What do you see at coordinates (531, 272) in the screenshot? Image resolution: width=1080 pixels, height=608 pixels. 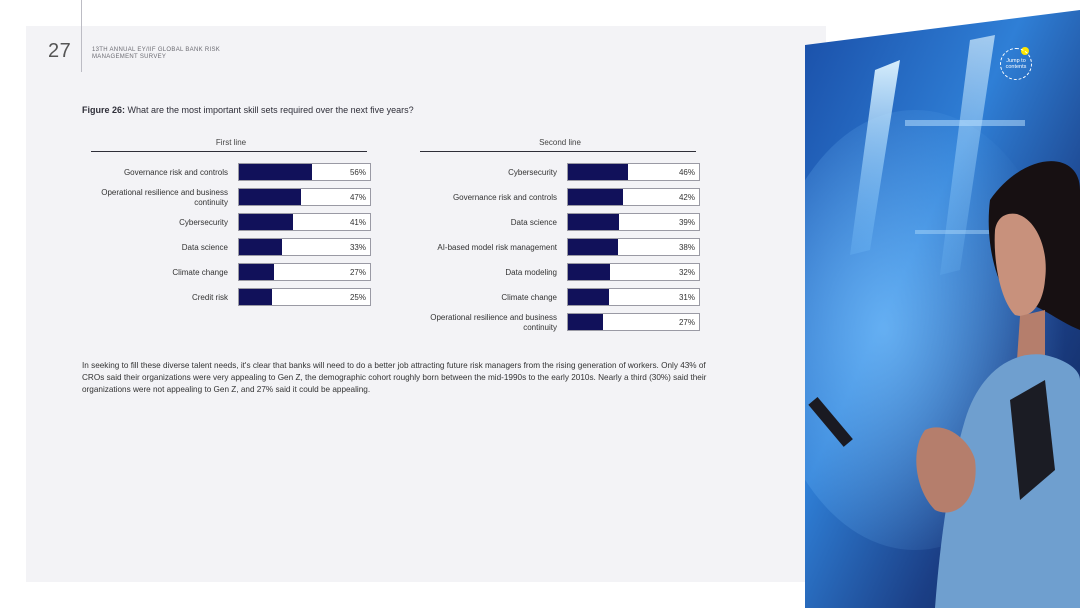 I see `category-label: Data modeling` at bounding box center [531, 272].